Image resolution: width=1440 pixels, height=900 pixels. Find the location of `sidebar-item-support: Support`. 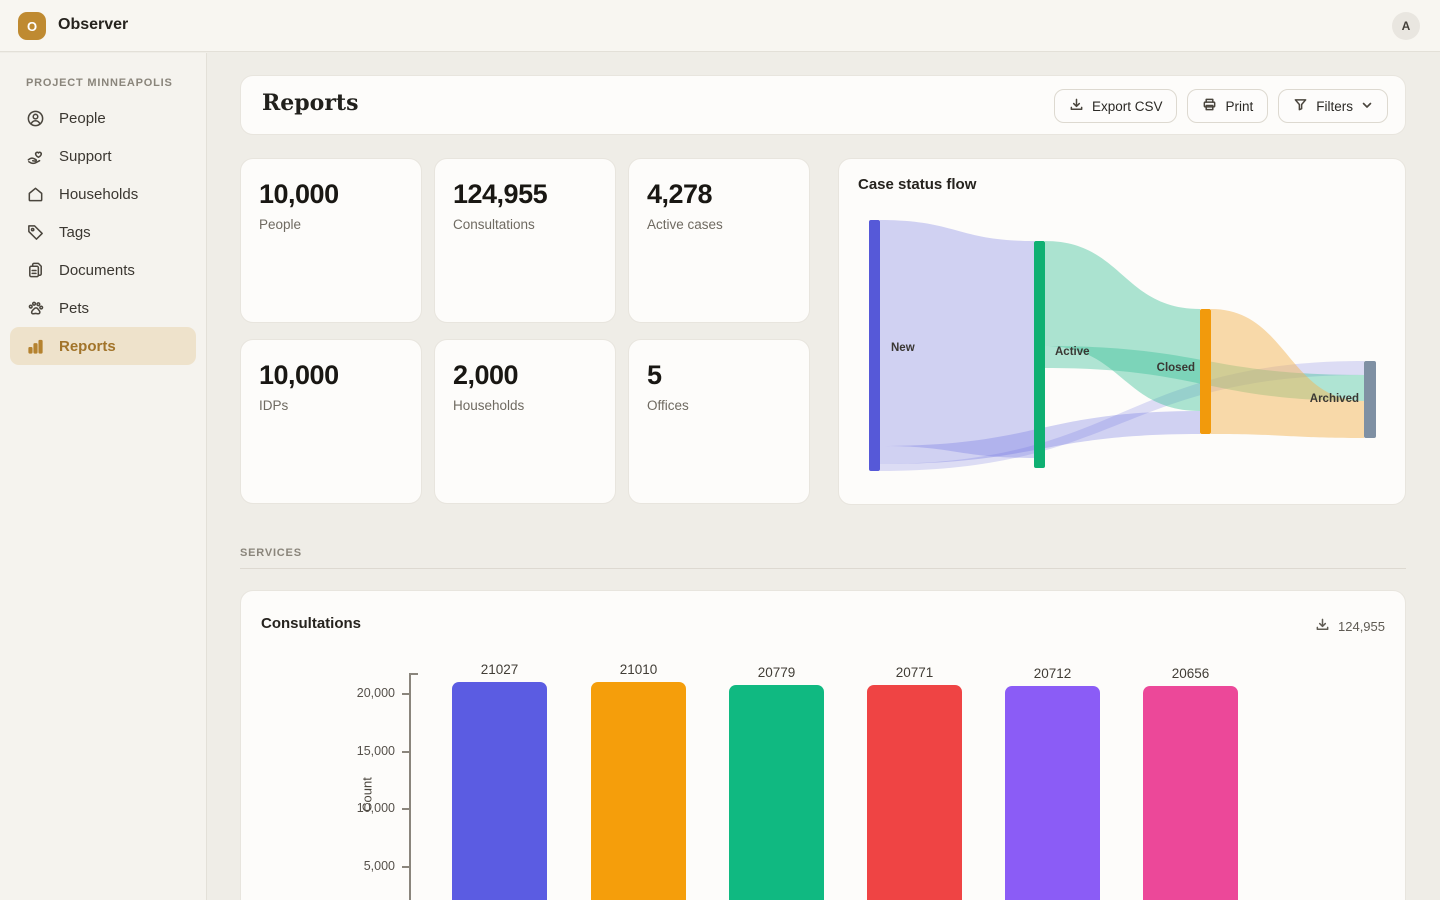

sidebar-item-support: Support is located at coordinates (103, 156).